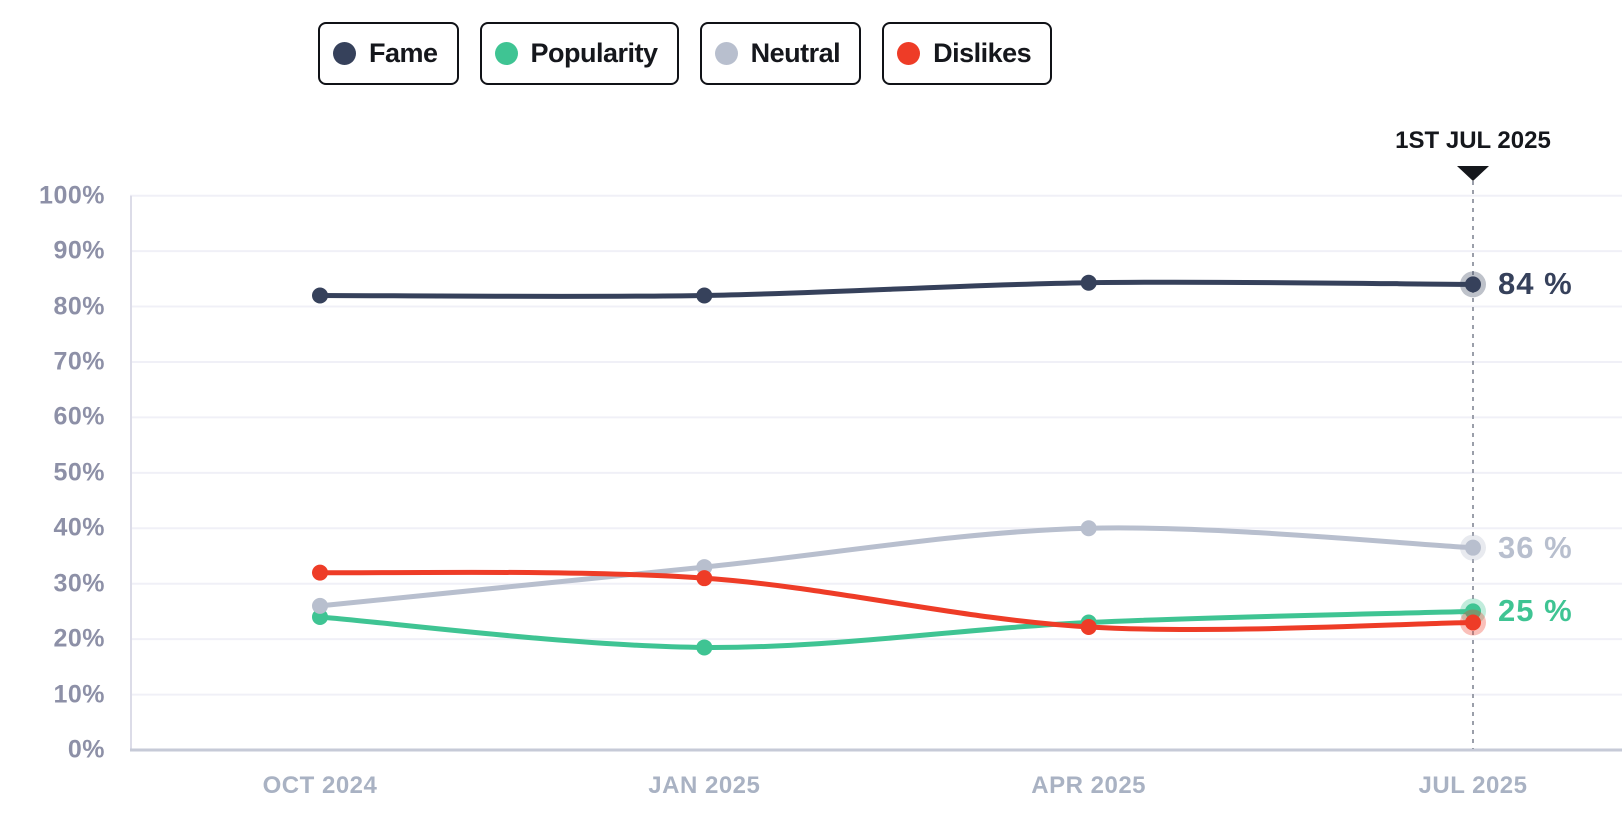  What do you see at coordinates (1535, 547) in the screenshot?
I see `end-value-label-neutral: 36 %` at bounding box center [1535, 547].